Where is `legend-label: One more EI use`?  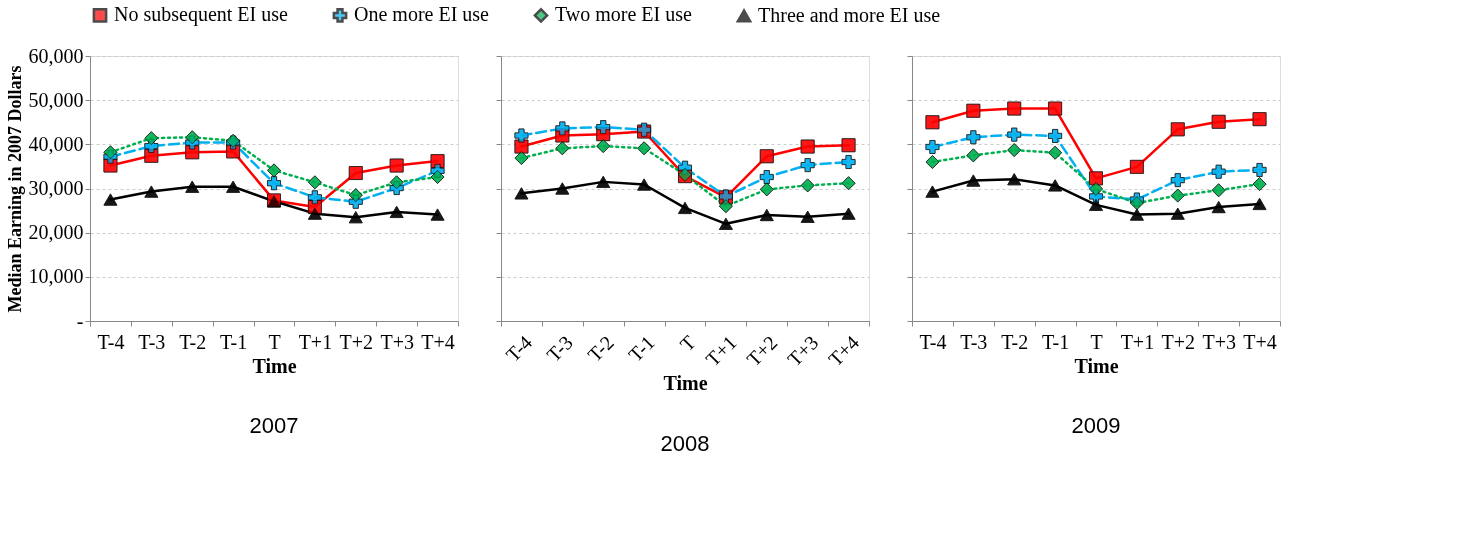
legend-label: One more EI use is located at coordinates (422, 14).